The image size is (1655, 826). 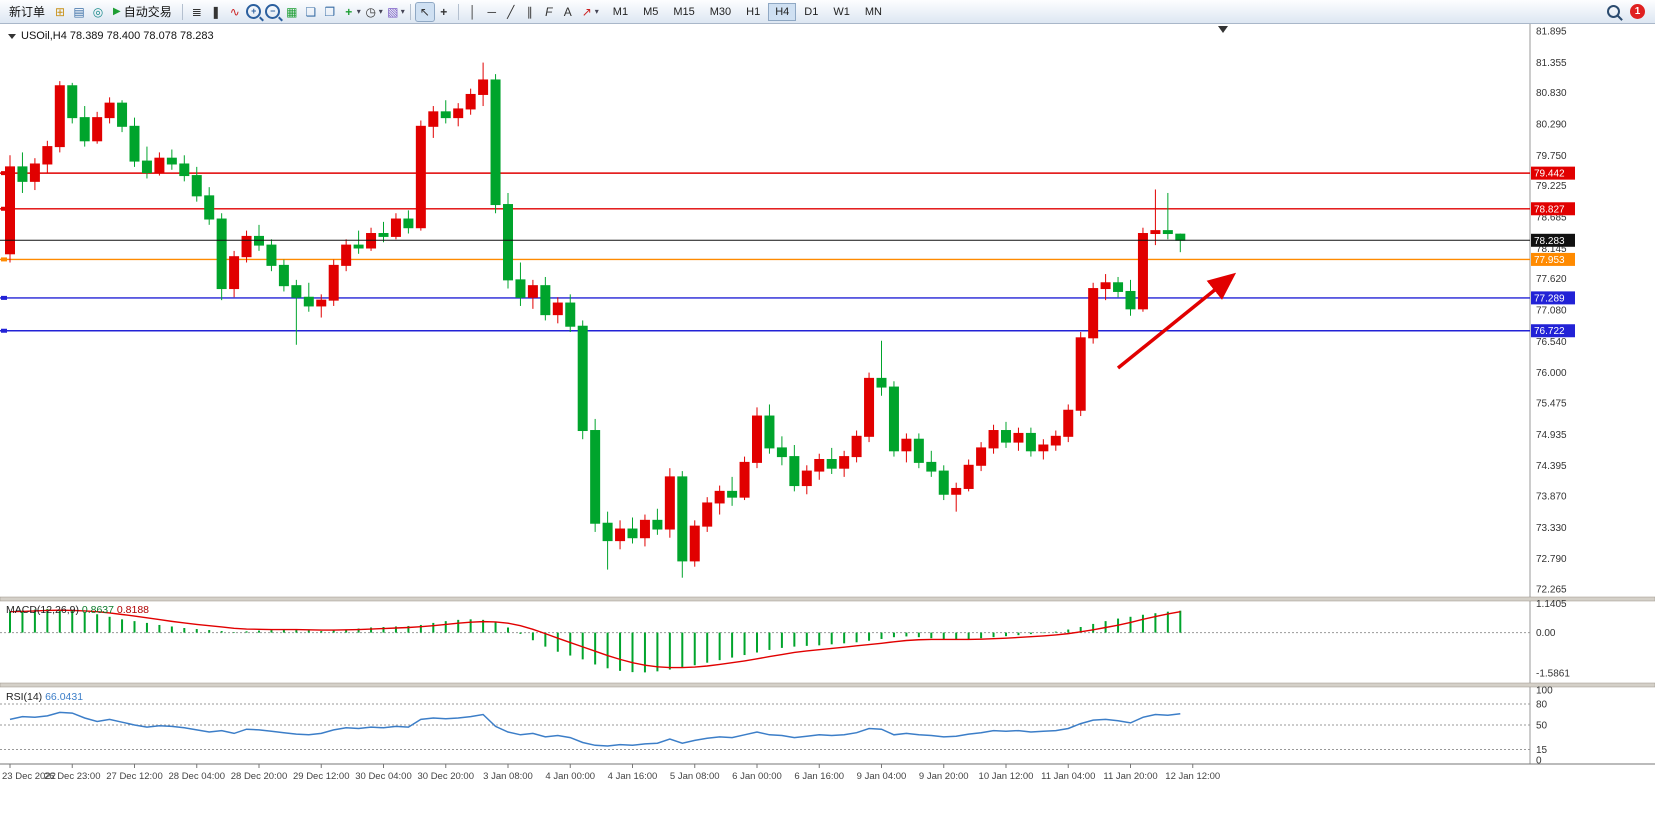 I want to click on svg-text: 76.722, so click(x=1549, y=331).